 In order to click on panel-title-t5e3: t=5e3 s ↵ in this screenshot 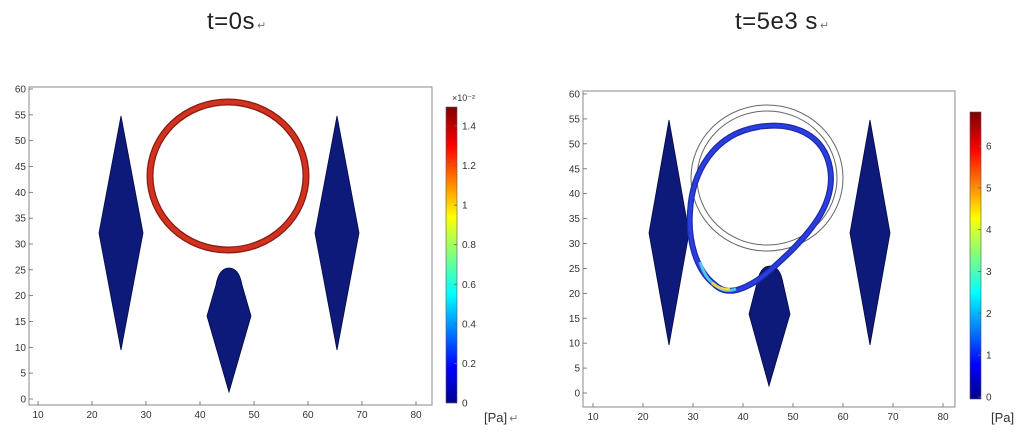, I will do `click(782, 21)`.